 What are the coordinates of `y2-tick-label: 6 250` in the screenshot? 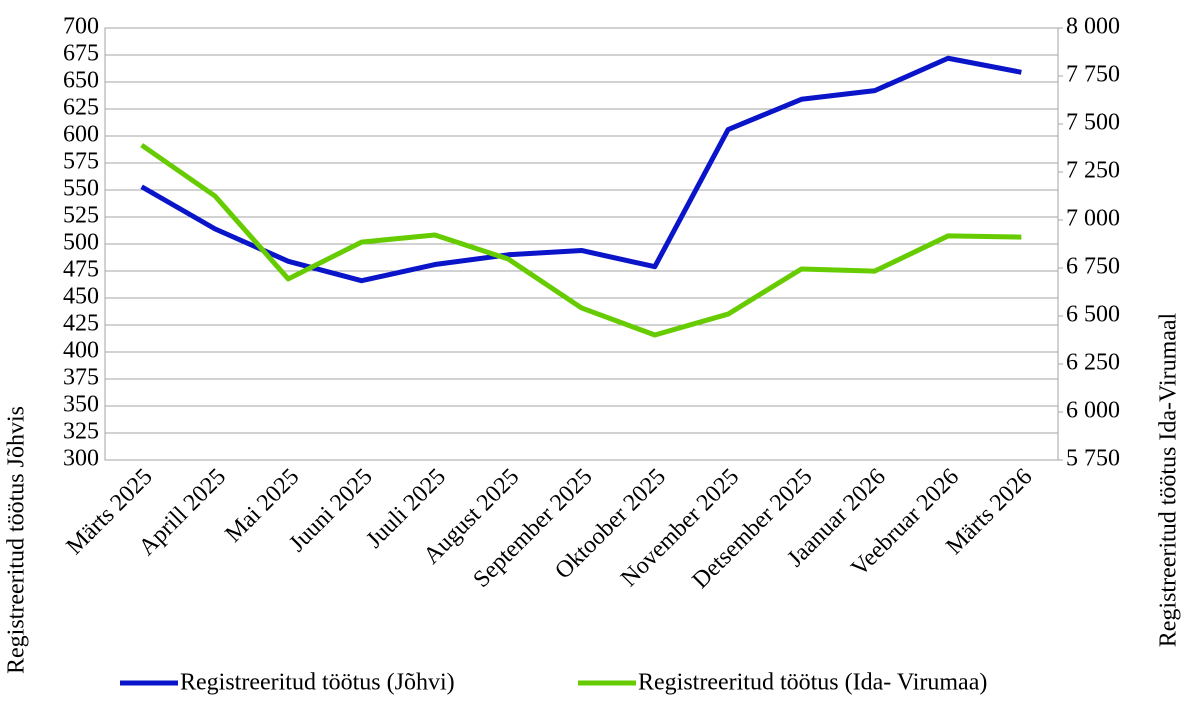 It's located at (1093, 363).